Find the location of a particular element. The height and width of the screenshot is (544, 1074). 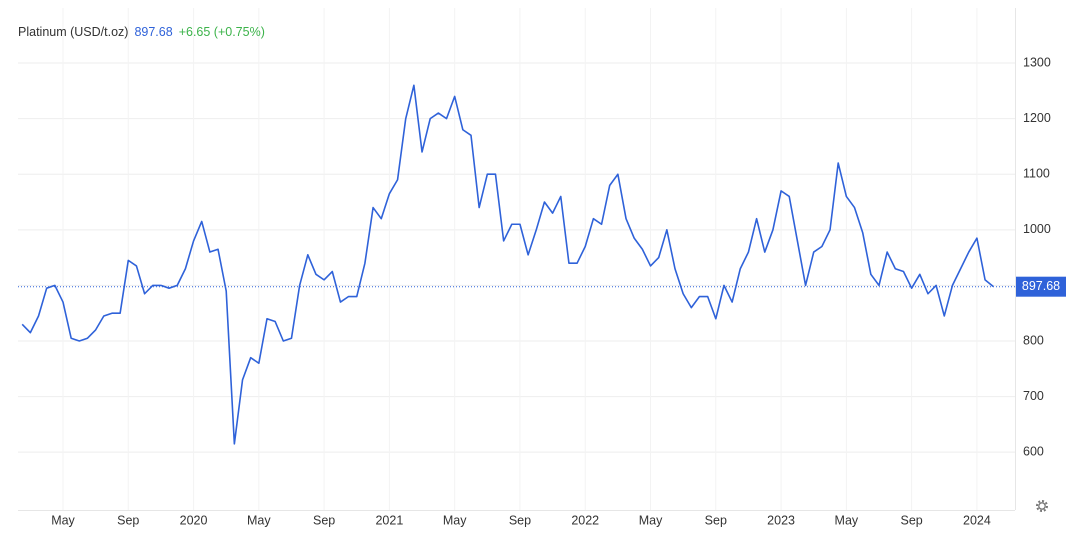

y-tick-label: 800 is located at coordinates (1033, 340).